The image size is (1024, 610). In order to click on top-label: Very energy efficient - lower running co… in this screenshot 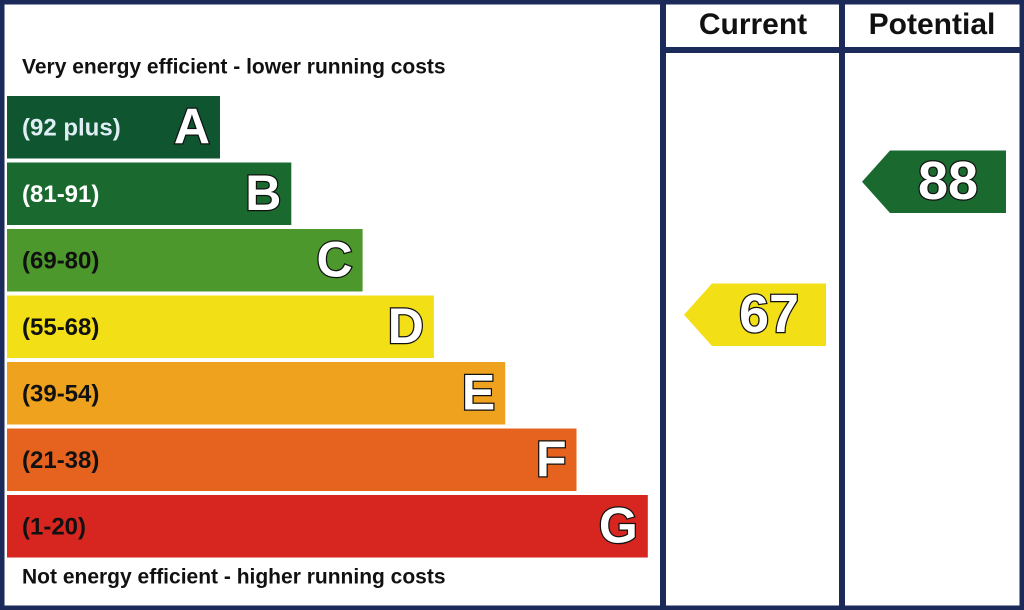, I will do `click(234, 67)`.